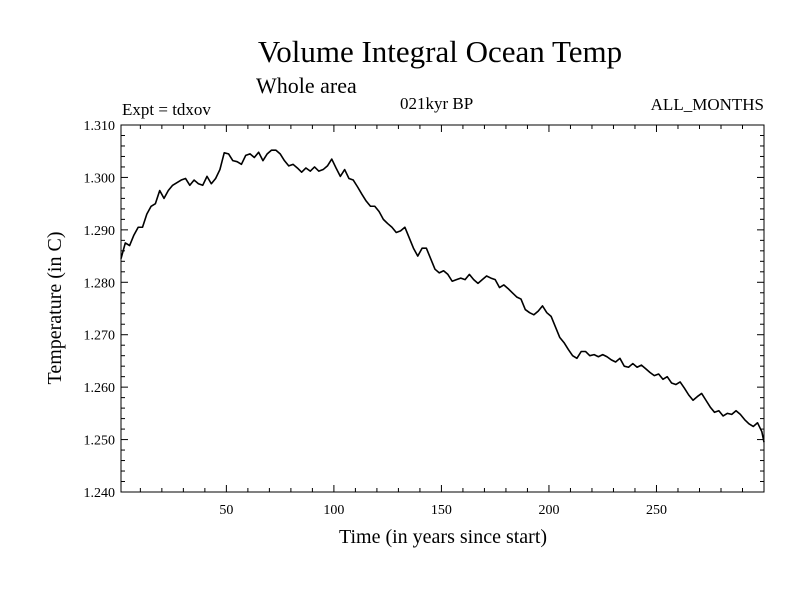 Image resolution: width=800 pixels, height=600 pixels. What do you see at coordinates (100, 336) in the screenshot?
I see `y-tick-label: 1.270` at bounding box center [100, 336].